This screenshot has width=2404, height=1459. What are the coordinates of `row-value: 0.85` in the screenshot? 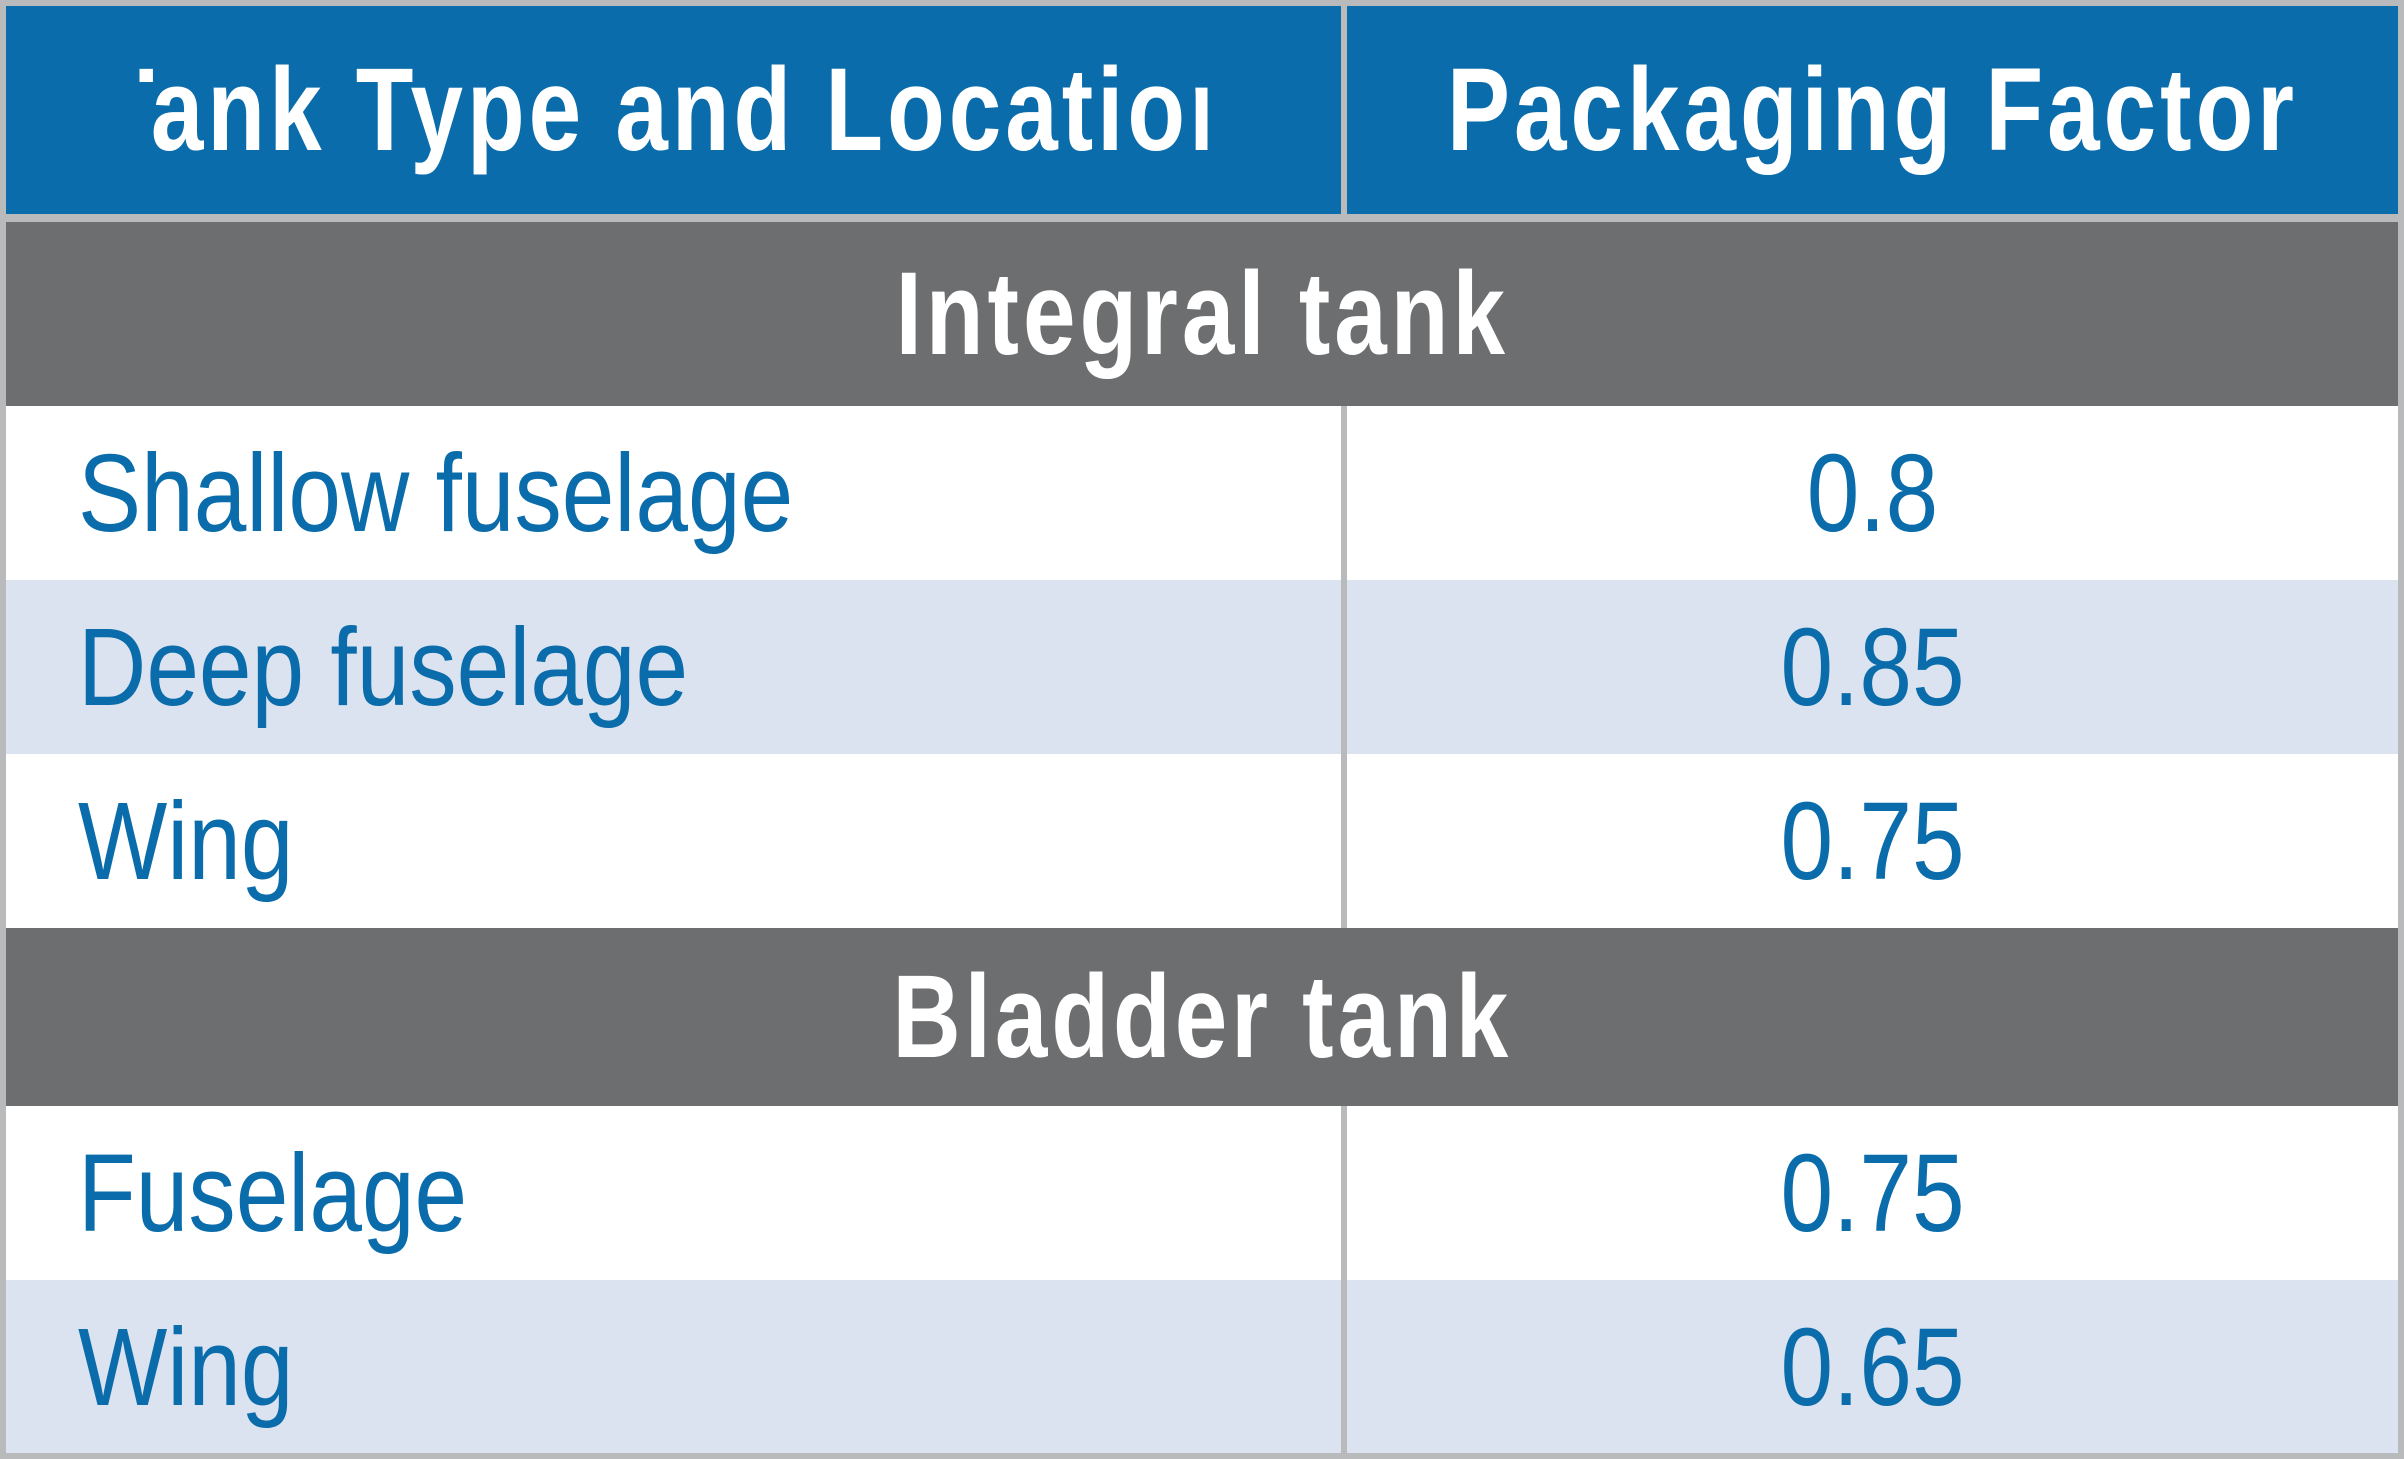 It's located at (1872, 667).